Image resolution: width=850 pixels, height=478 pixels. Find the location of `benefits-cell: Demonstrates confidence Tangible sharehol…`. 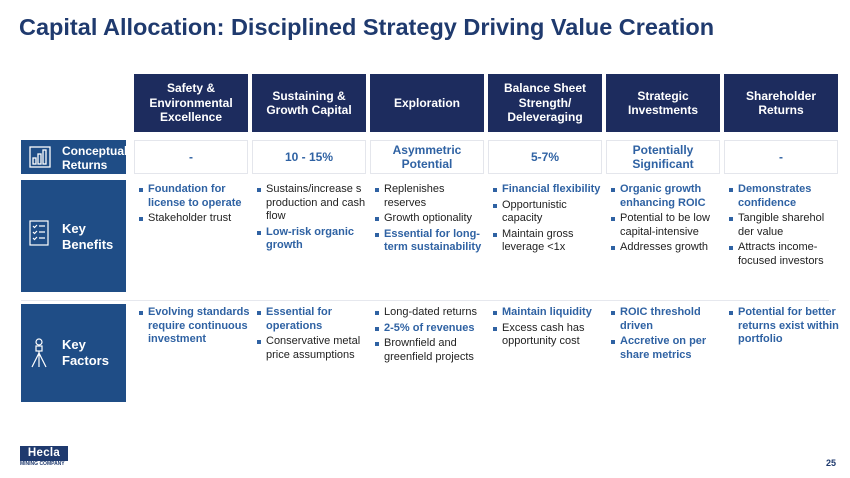

benefits-cell: Demonstrates confidence Tangible sharehol… is located at coordinates (784, 226).